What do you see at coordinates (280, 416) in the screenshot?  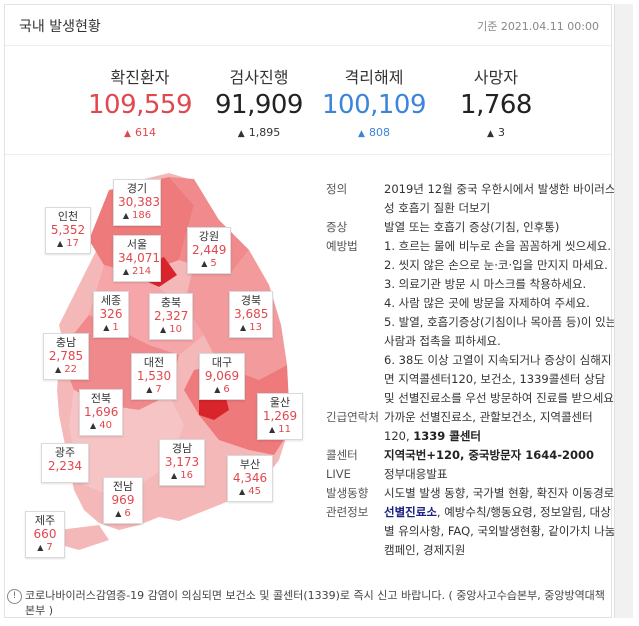 I see `region-ulsan: 울산 1,269 ▲ 11` at bounding box center [280, 416].